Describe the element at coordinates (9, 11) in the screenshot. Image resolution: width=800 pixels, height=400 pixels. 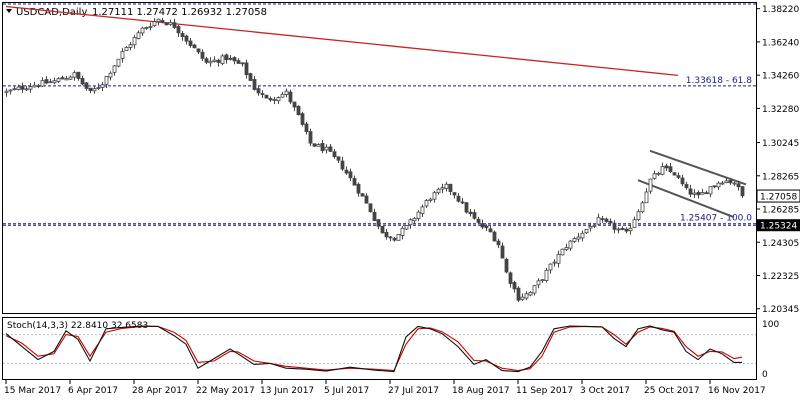
I see `collapse-triangle-icon` at that location.